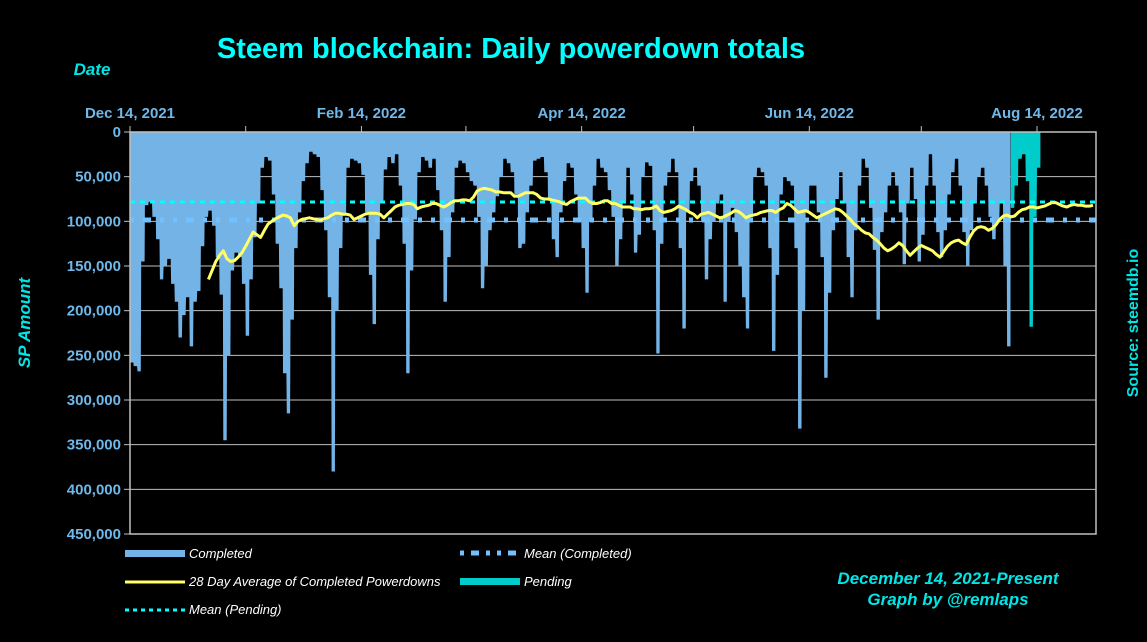 This screenshot has width=1147, height=642. Describe the element at coordinates (94, 534) in the screenshot. I see `y-tick-label: 450,000` at that location.